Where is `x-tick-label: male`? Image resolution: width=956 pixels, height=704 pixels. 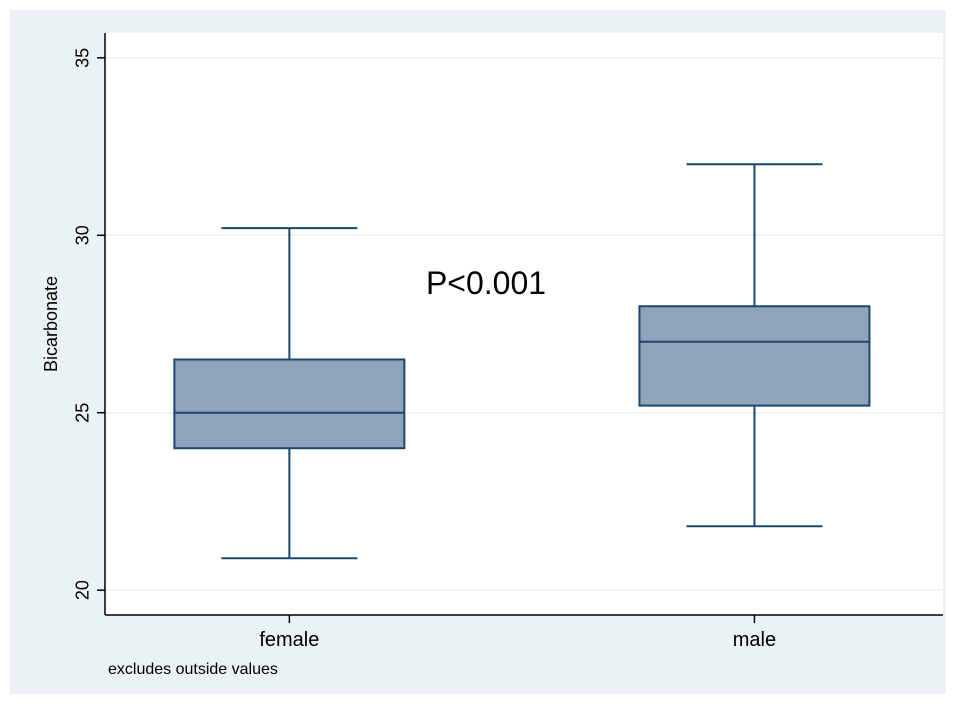 x-tick-label: male is located at coordinates (754, 640).